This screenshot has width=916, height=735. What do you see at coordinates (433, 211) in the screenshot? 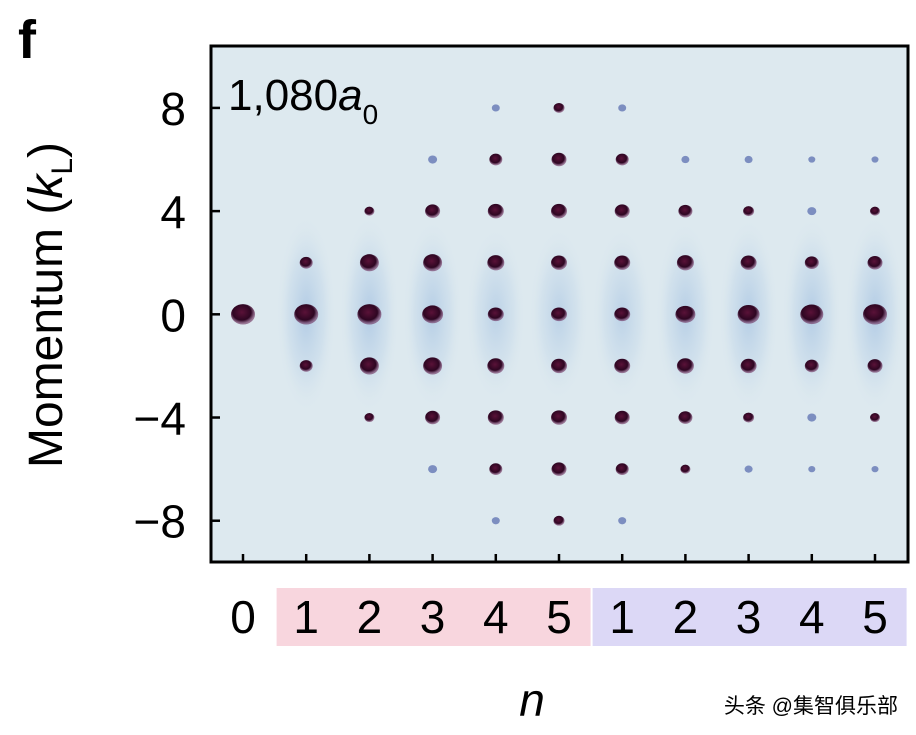
I see `spot-col3-k4` at bounding box center [433, 211].